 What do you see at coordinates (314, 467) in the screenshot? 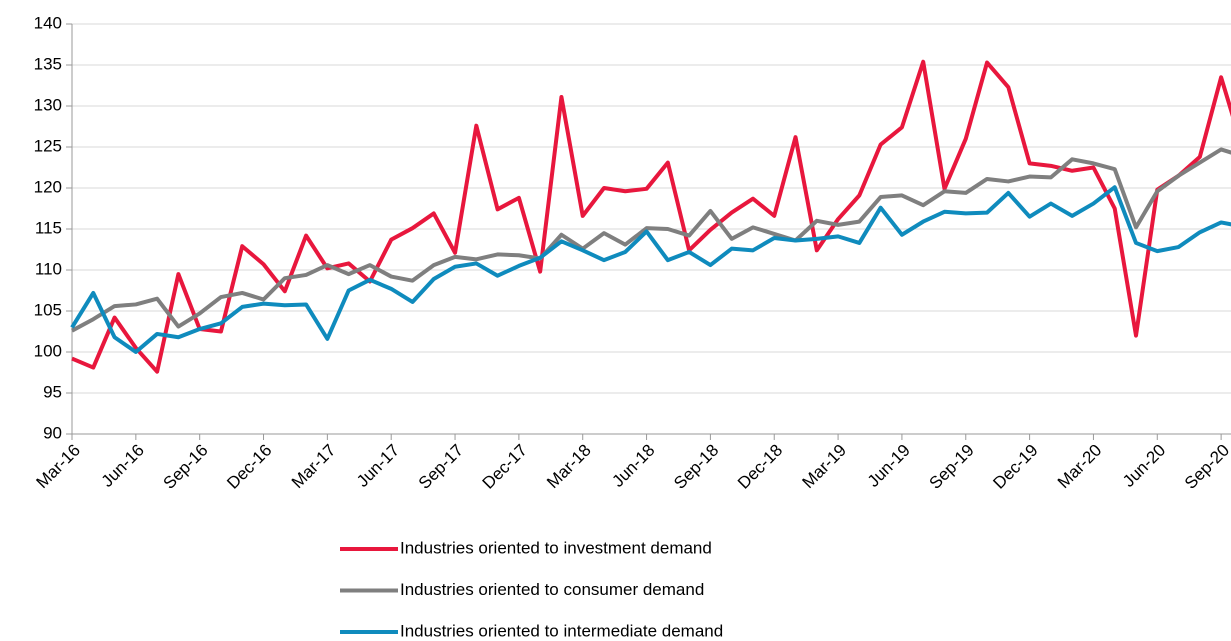
I see `x-tick-label: Mar-17` at bounding box center [314, 467].